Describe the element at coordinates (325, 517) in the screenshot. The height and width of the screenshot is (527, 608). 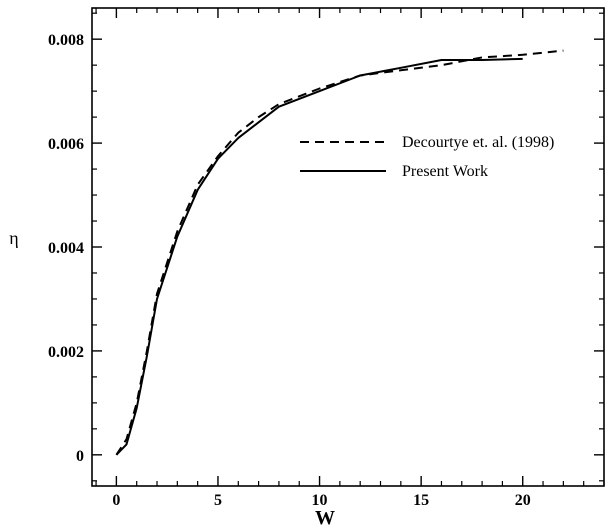
I see `x-axis-label: W` at that location.